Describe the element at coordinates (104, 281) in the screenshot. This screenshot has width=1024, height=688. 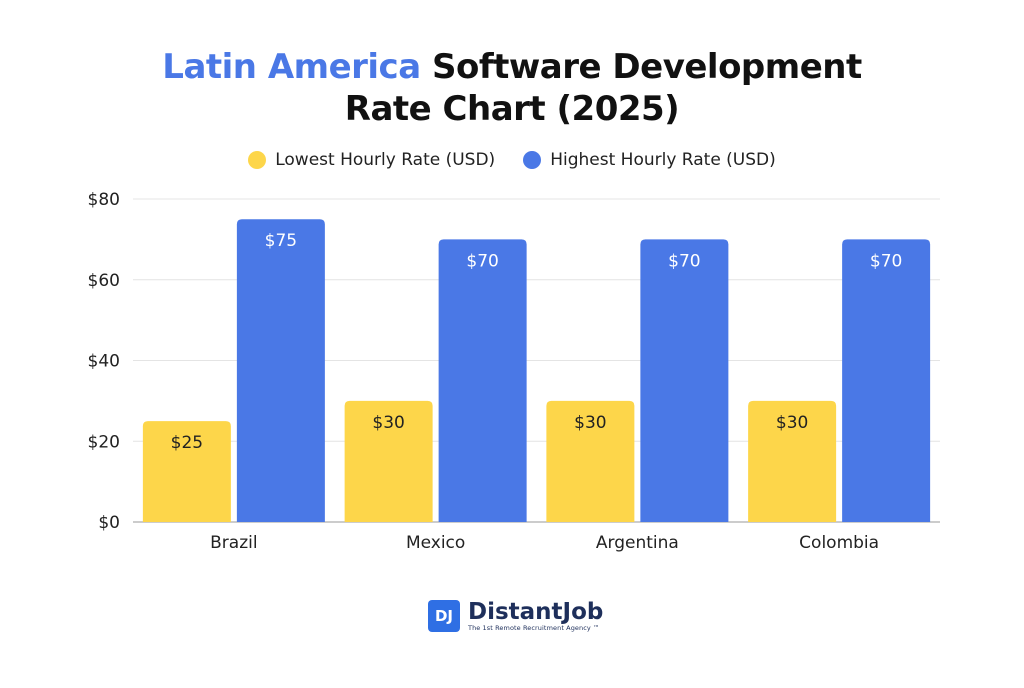
I see `y-tick-label: $60` at that location.